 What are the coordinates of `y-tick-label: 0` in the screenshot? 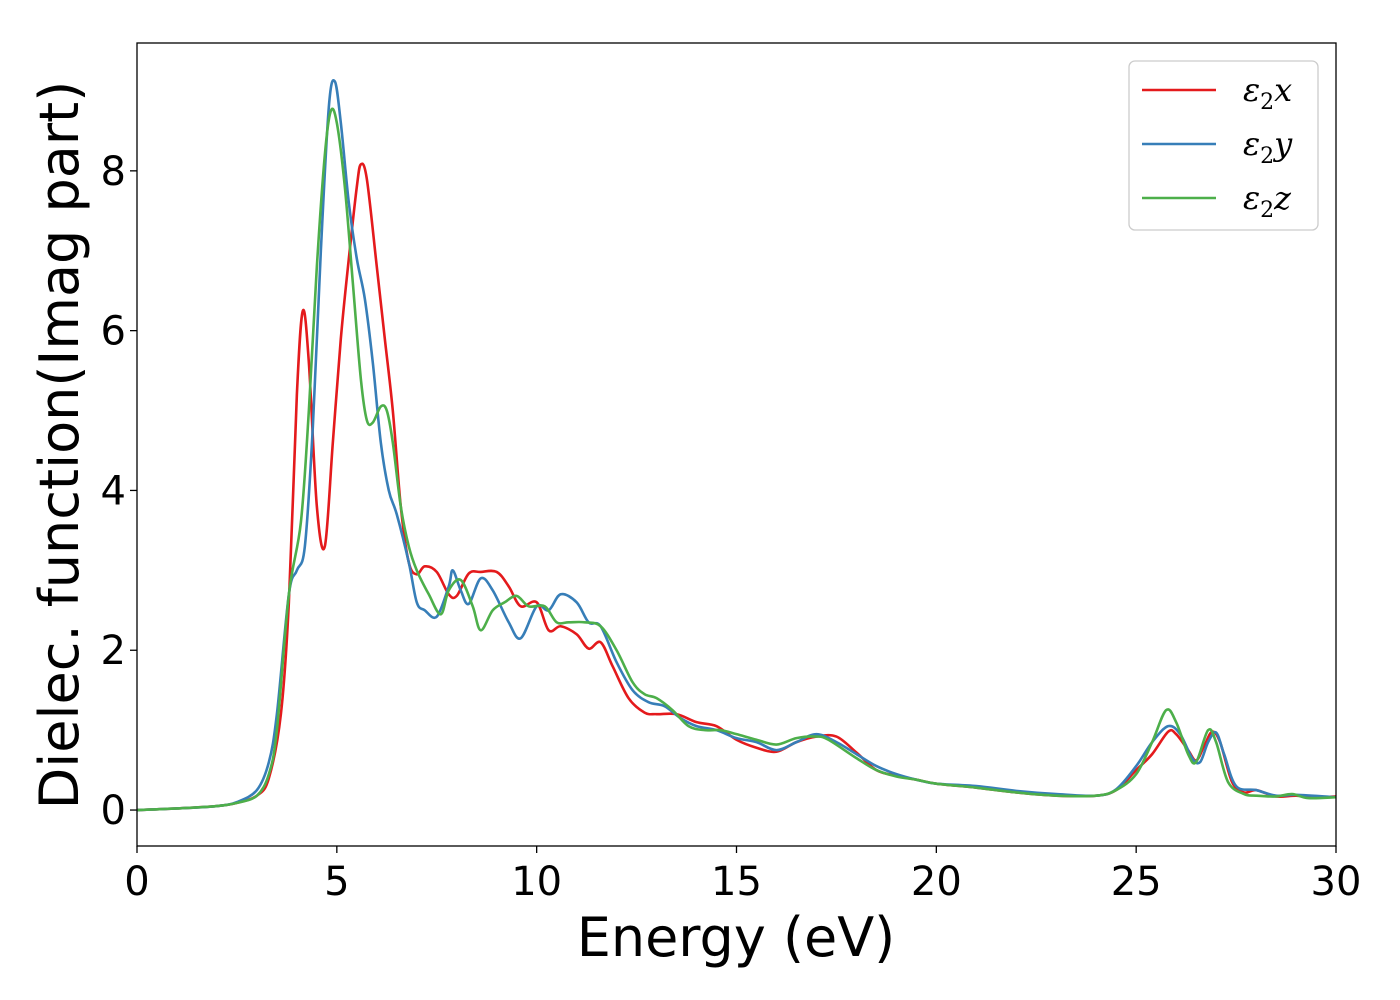 It's located at (113, 811).